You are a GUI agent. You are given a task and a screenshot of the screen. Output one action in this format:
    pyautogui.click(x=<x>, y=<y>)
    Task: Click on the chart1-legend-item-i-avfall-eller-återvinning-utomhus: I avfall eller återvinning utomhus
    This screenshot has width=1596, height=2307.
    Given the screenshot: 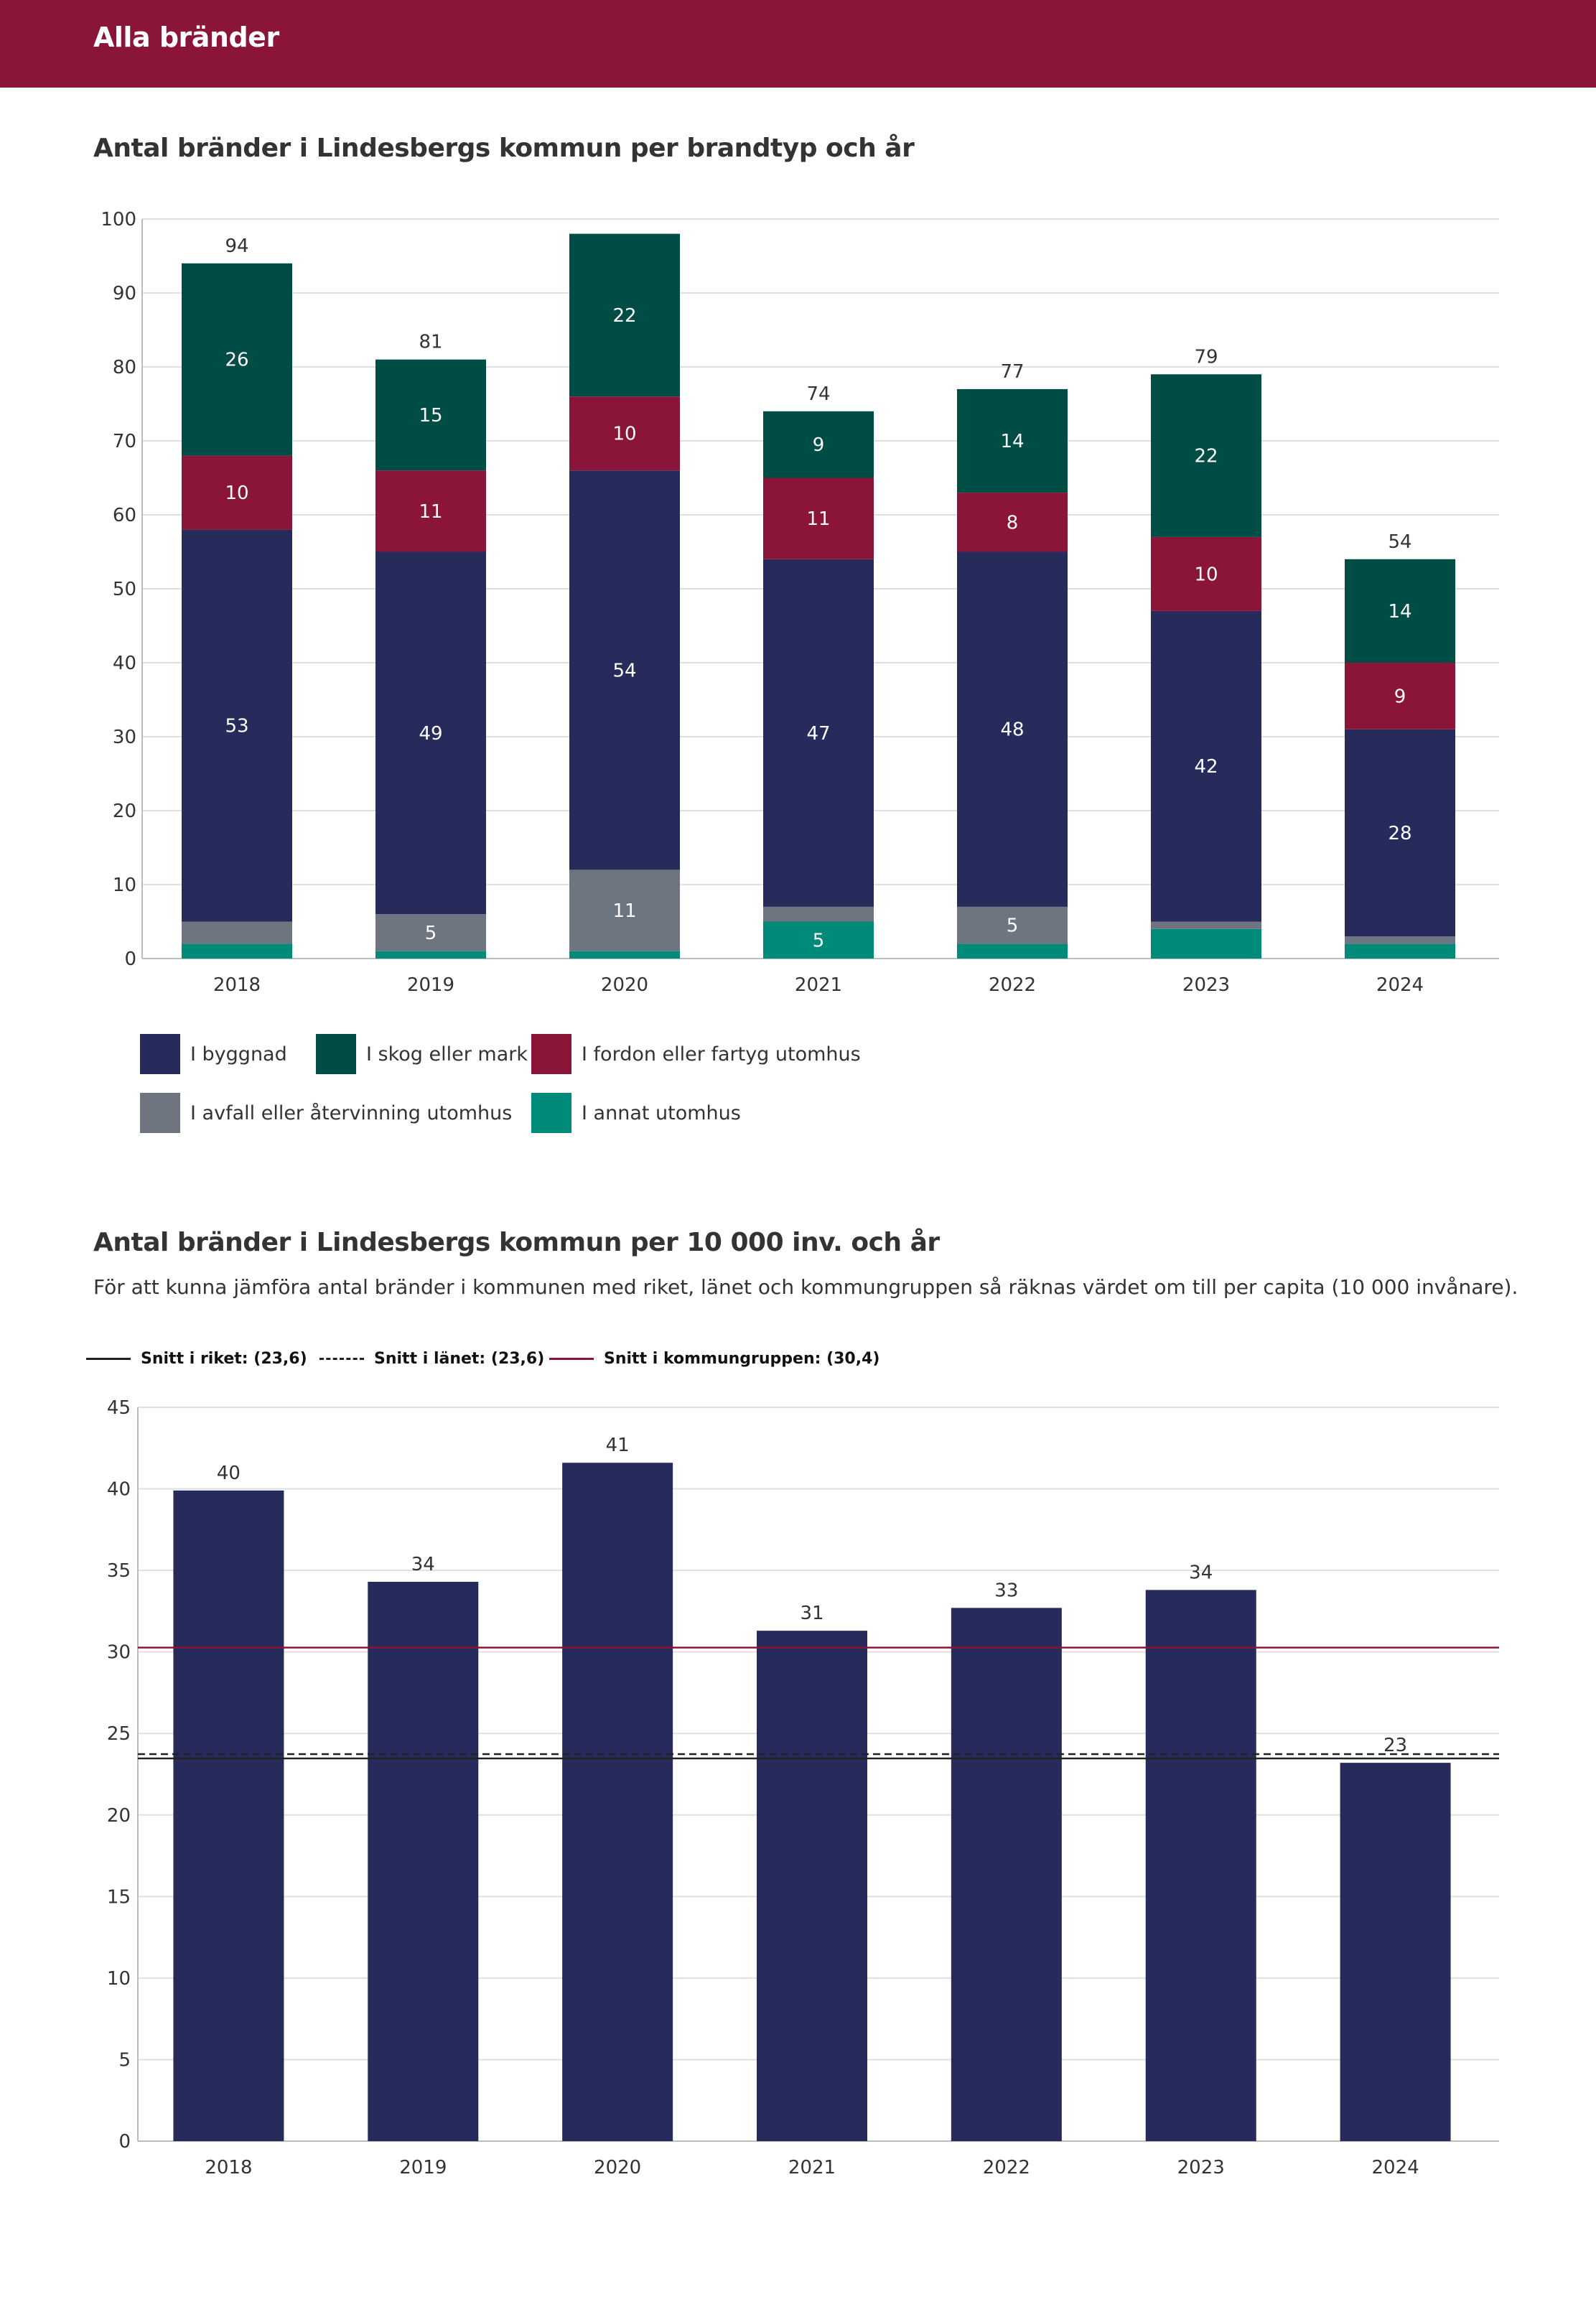 What is the action you would take?
    pyautogui.click(x=326, y=1113)
    